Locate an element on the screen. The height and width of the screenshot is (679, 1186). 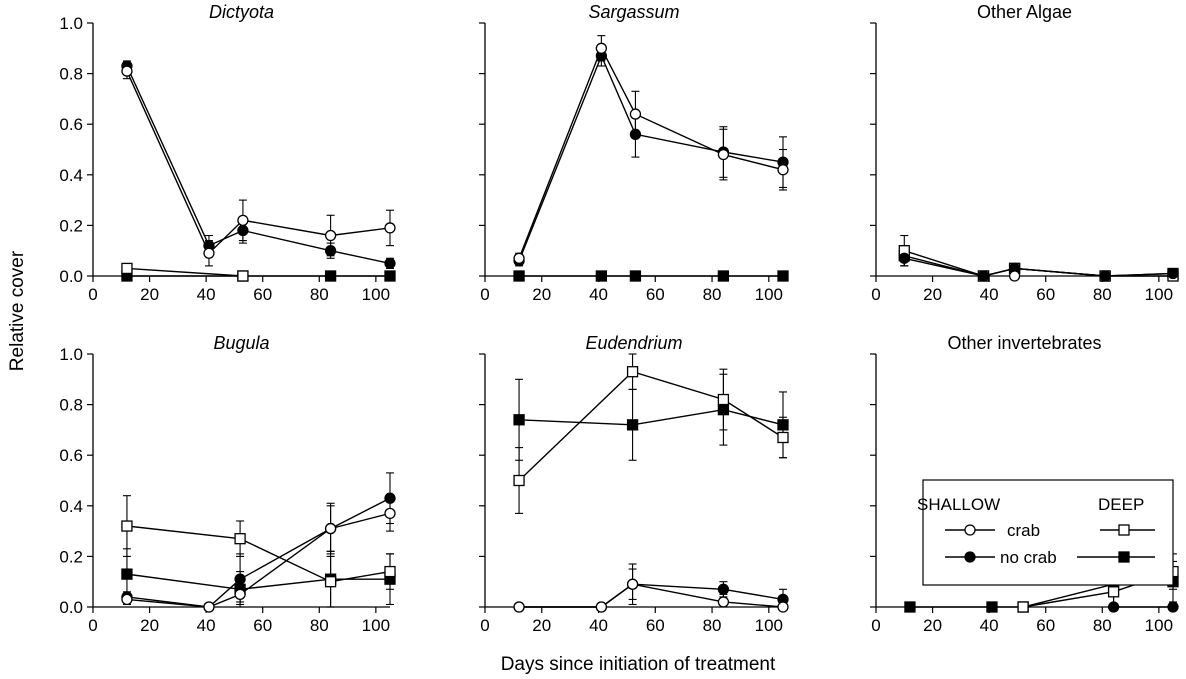
panel-title: Sargassum is located at coordinates (633, 12).